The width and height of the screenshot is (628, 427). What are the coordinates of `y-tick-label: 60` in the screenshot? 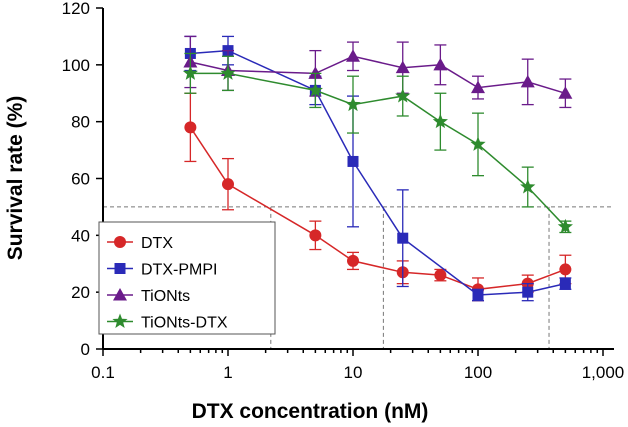 It's located at (80, 179).